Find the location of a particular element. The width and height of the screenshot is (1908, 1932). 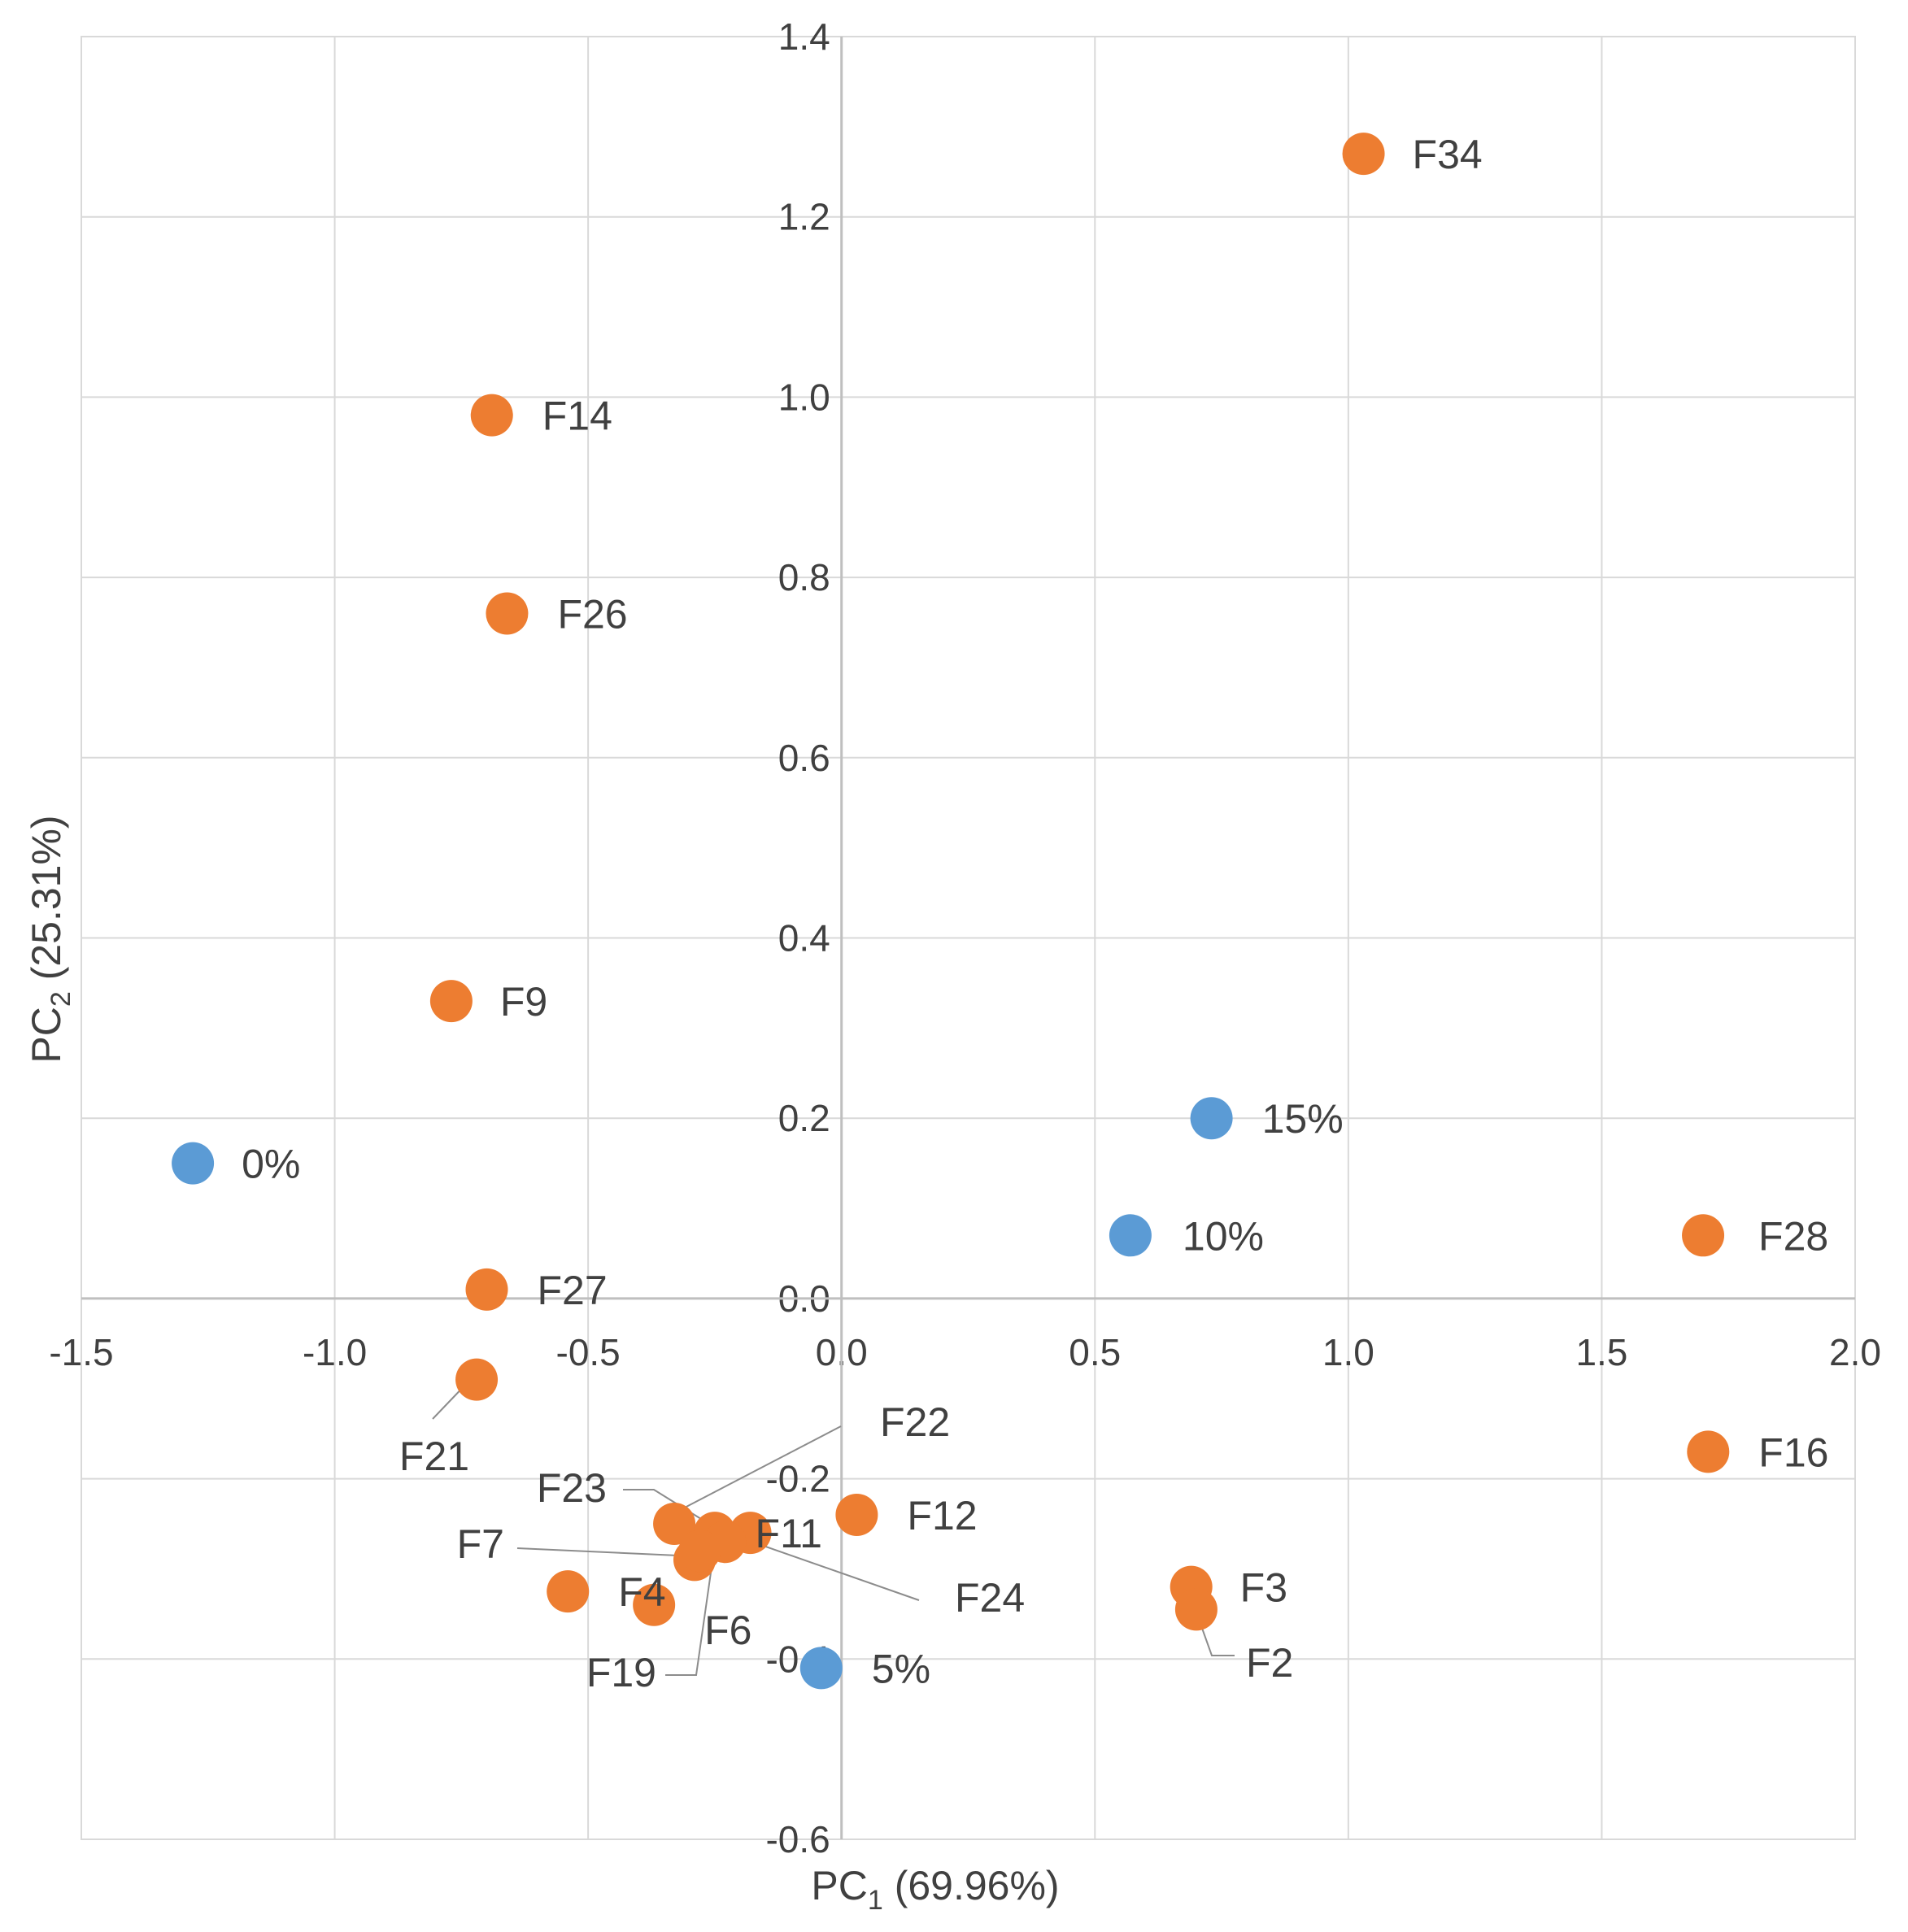

y-tick-label: 0.8 is located at coordinates (804, 577).